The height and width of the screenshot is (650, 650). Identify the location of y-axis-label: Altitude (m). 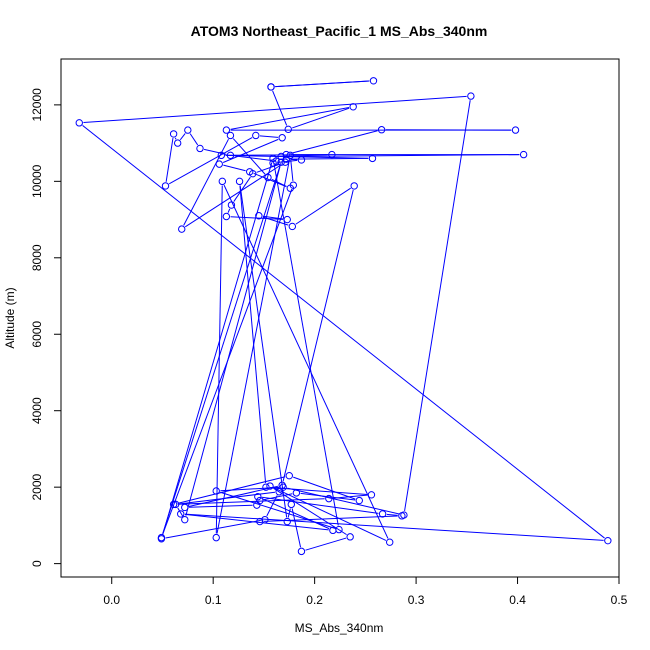
(10, 317).